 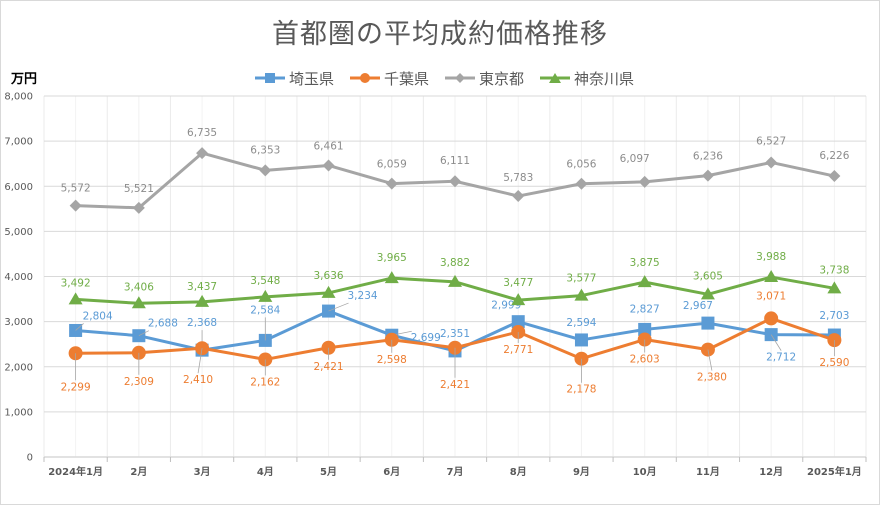 I want to click on y-tick-label: 8,000, so click(x=18, y=97).